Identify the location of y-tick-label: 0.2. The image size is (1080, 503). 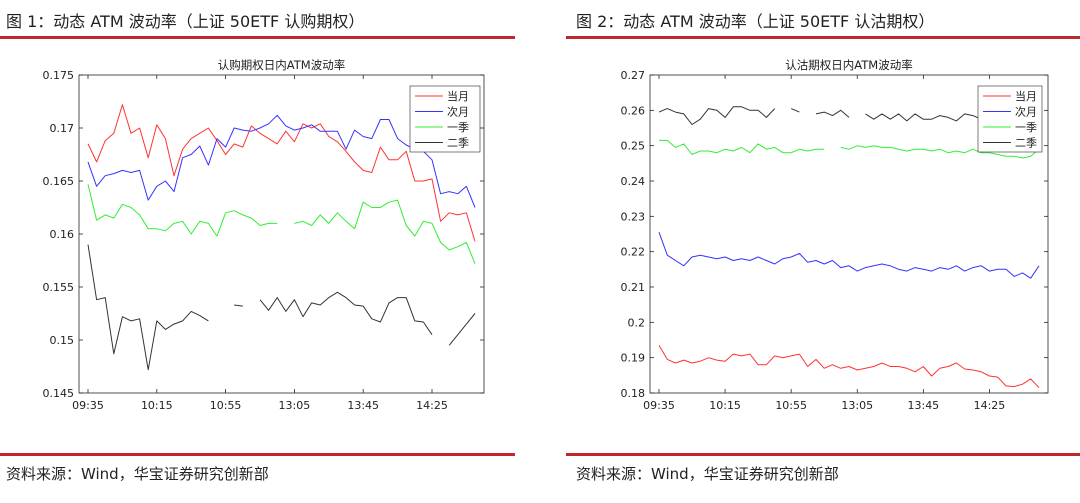
(637, 322).